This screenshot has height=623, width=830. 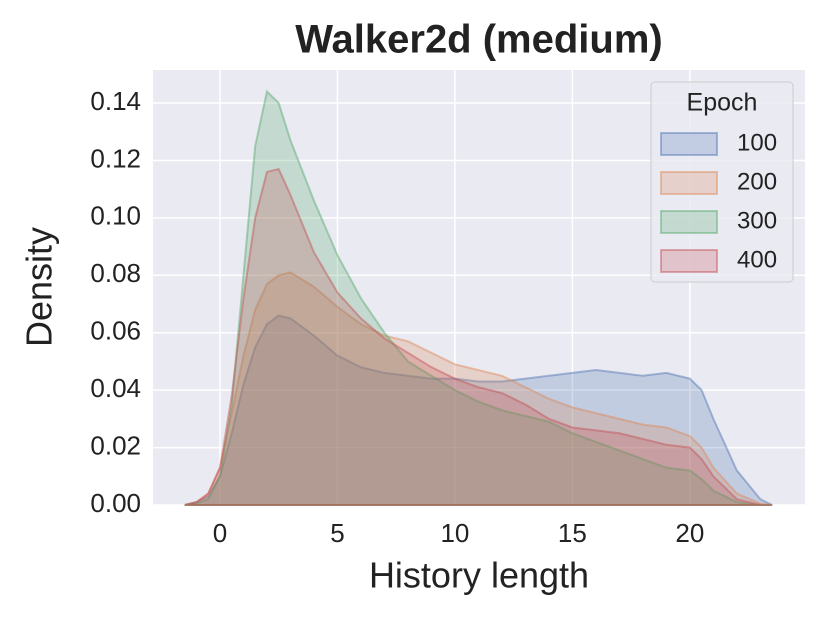 What do you see at coordinates (115, 216) in the screenshot?
I see `y-tick-label: 0.10` at bounding box center [115, 216].